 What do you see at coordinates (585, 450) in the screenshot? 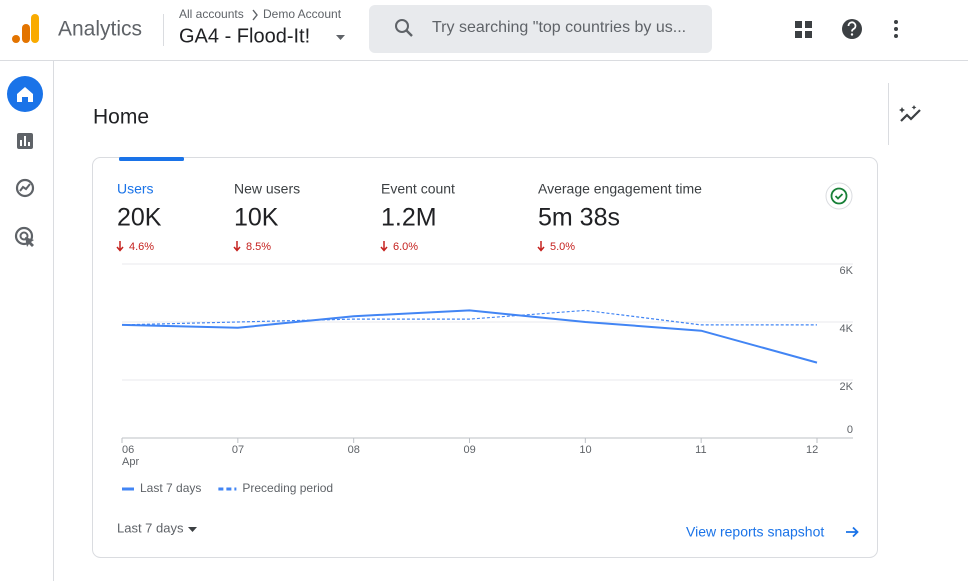
I see `x-tick-label: 10` at bounding box center [585, 450].